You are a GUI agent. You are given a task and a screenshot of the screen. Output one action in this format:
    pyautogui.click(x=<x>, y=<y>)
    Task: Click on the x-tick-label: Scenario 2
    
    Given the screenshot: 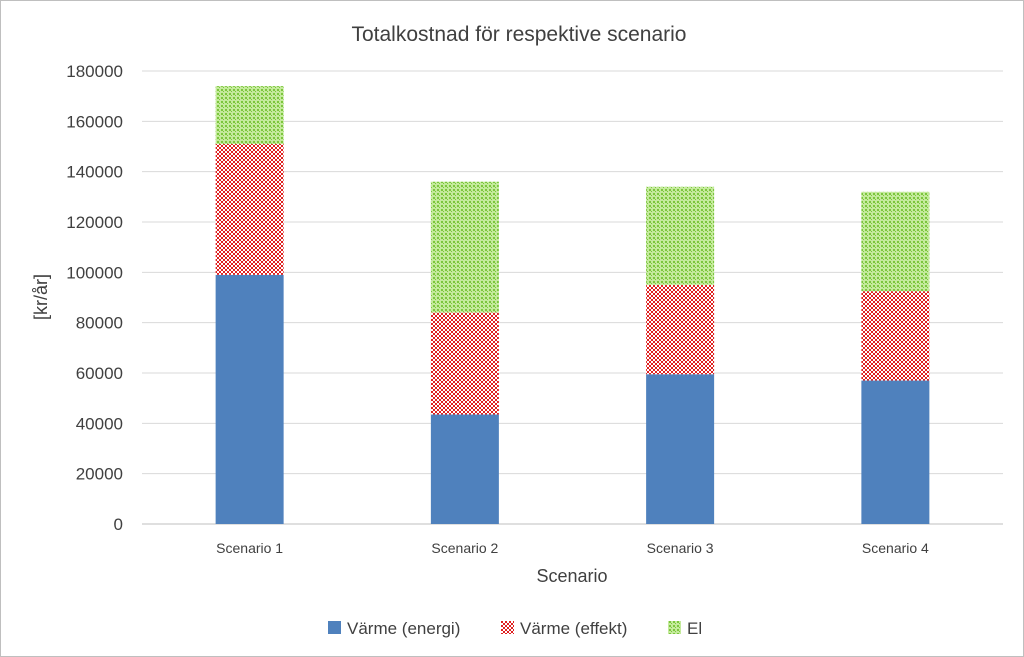 What is the action you would take?
    pyautogui.click(x=464, y=548)
    